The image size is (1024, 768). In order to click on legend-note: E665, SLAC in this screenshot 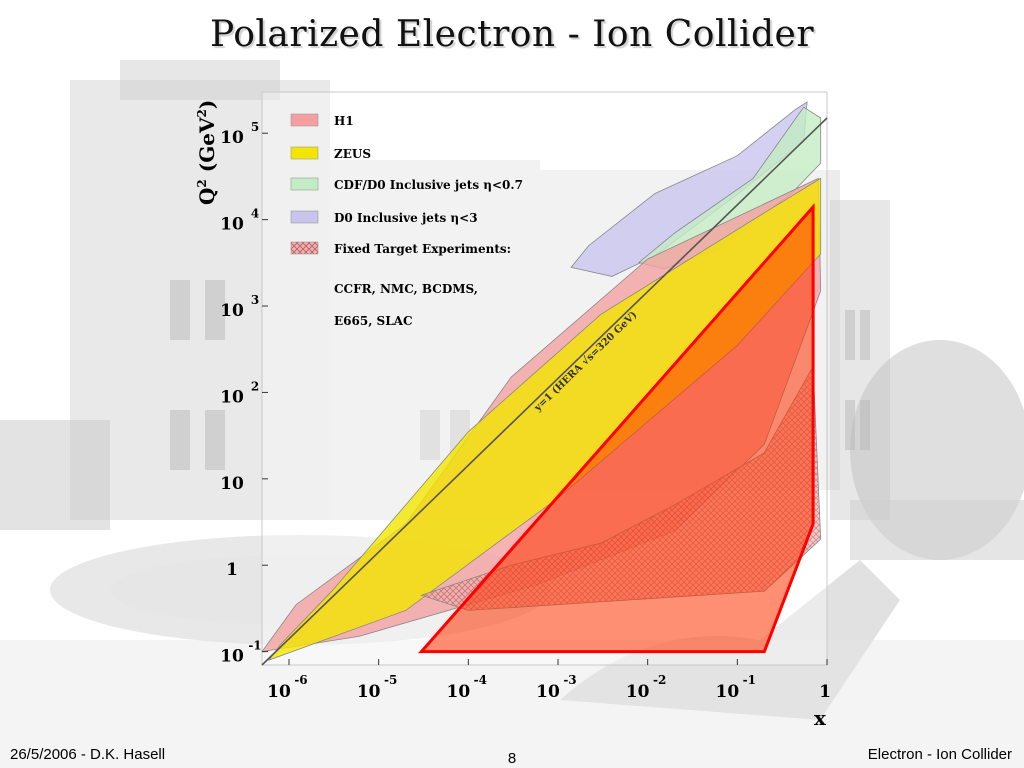, I will do `click(373, 321)`.